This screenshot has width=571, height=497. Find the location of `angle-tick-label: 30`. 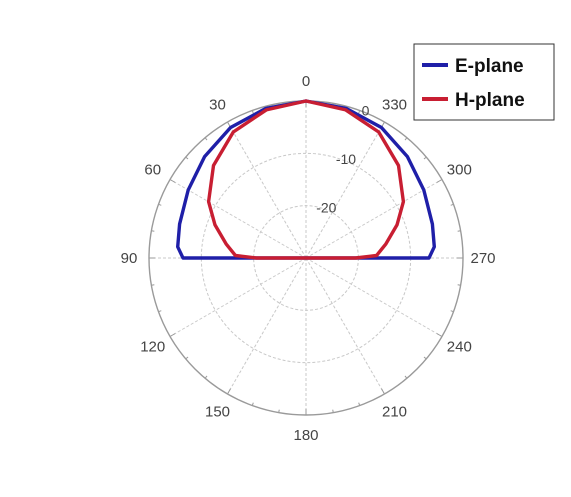

angle-tick-label: 30 is located at coordinates (217, 105).